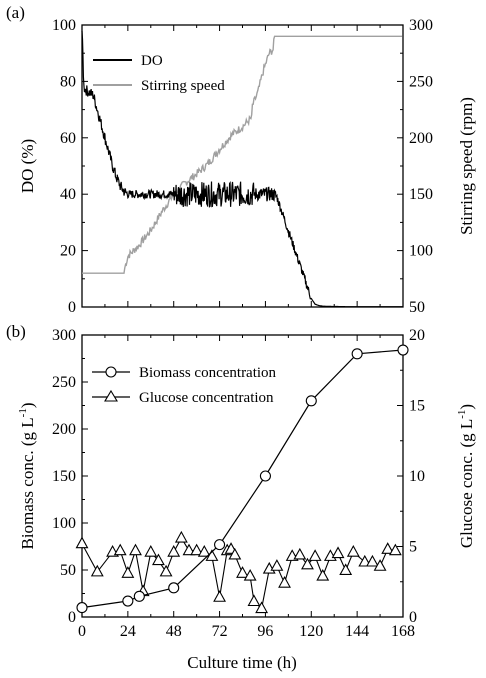  Describe the element at coordinates (417, 335) in the screenshot. I see `right-y-tick-label: 20` at that location.